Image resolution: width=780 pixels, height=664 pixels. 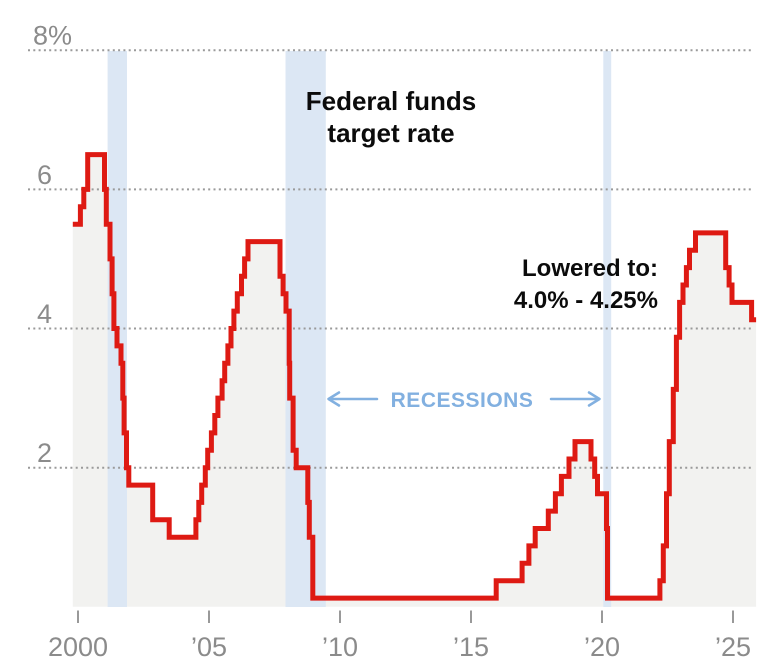 I want to click on x-axis-tick-label: ’10, so click(x=340, y=647).